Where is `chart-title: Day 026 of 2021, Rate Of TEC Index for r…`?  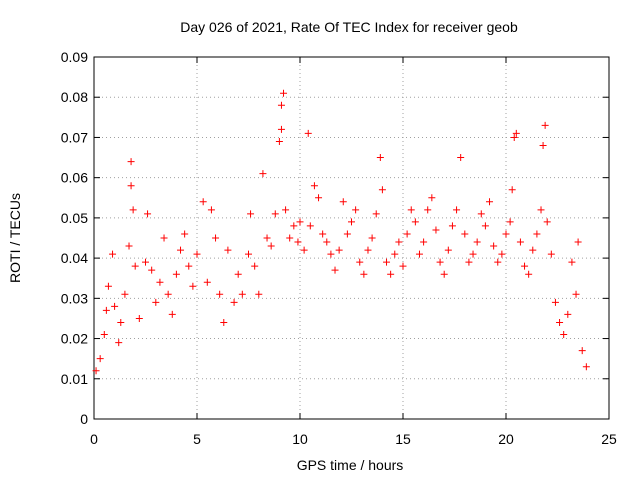
chart-title: Day 026 of 2021, Rate Of TEC Index for r… is located at coordinates (349, 27).